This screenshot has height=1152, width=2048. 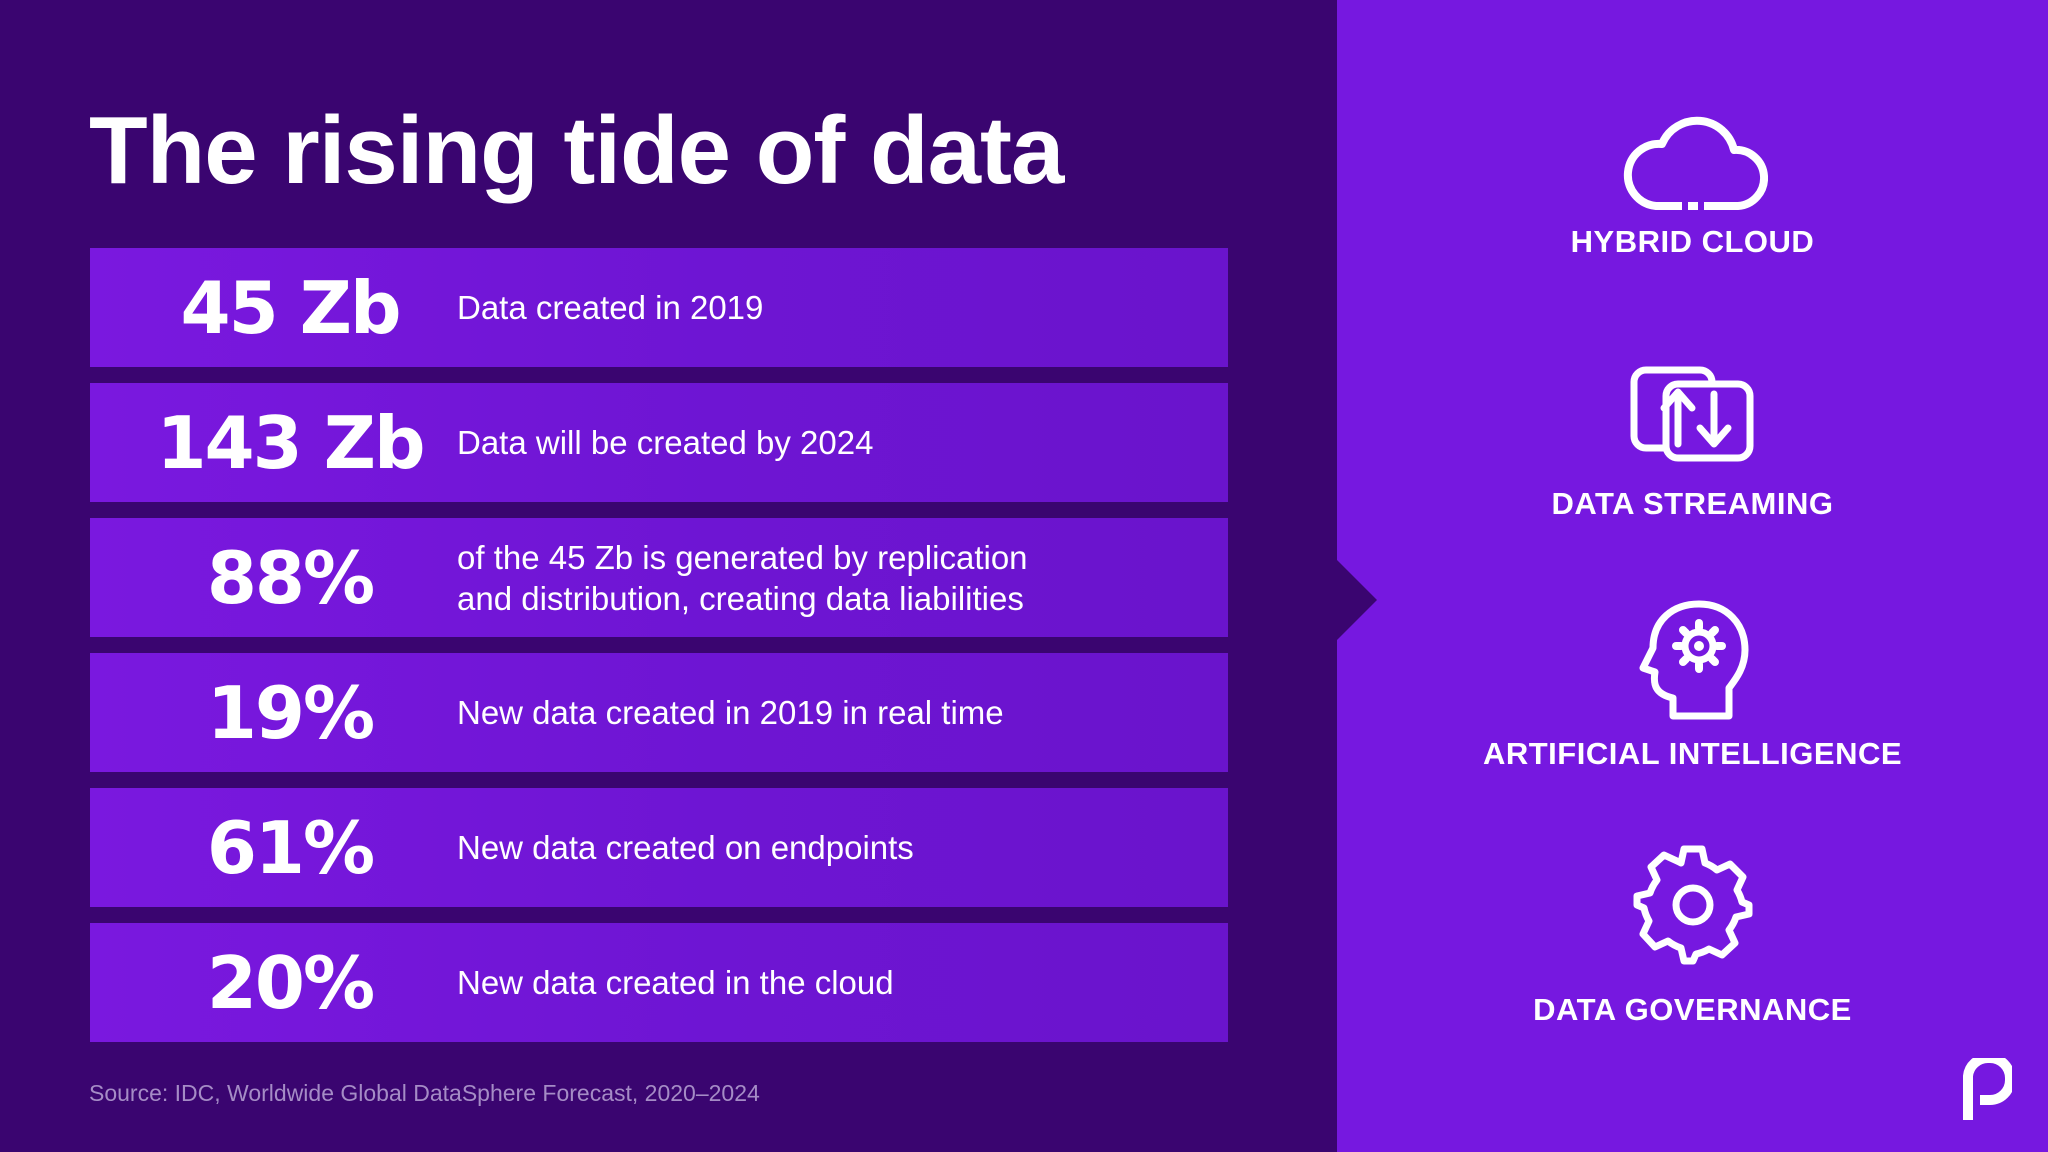 I want to click on stat-value: 45 Zb, so click(x=290, y=307).